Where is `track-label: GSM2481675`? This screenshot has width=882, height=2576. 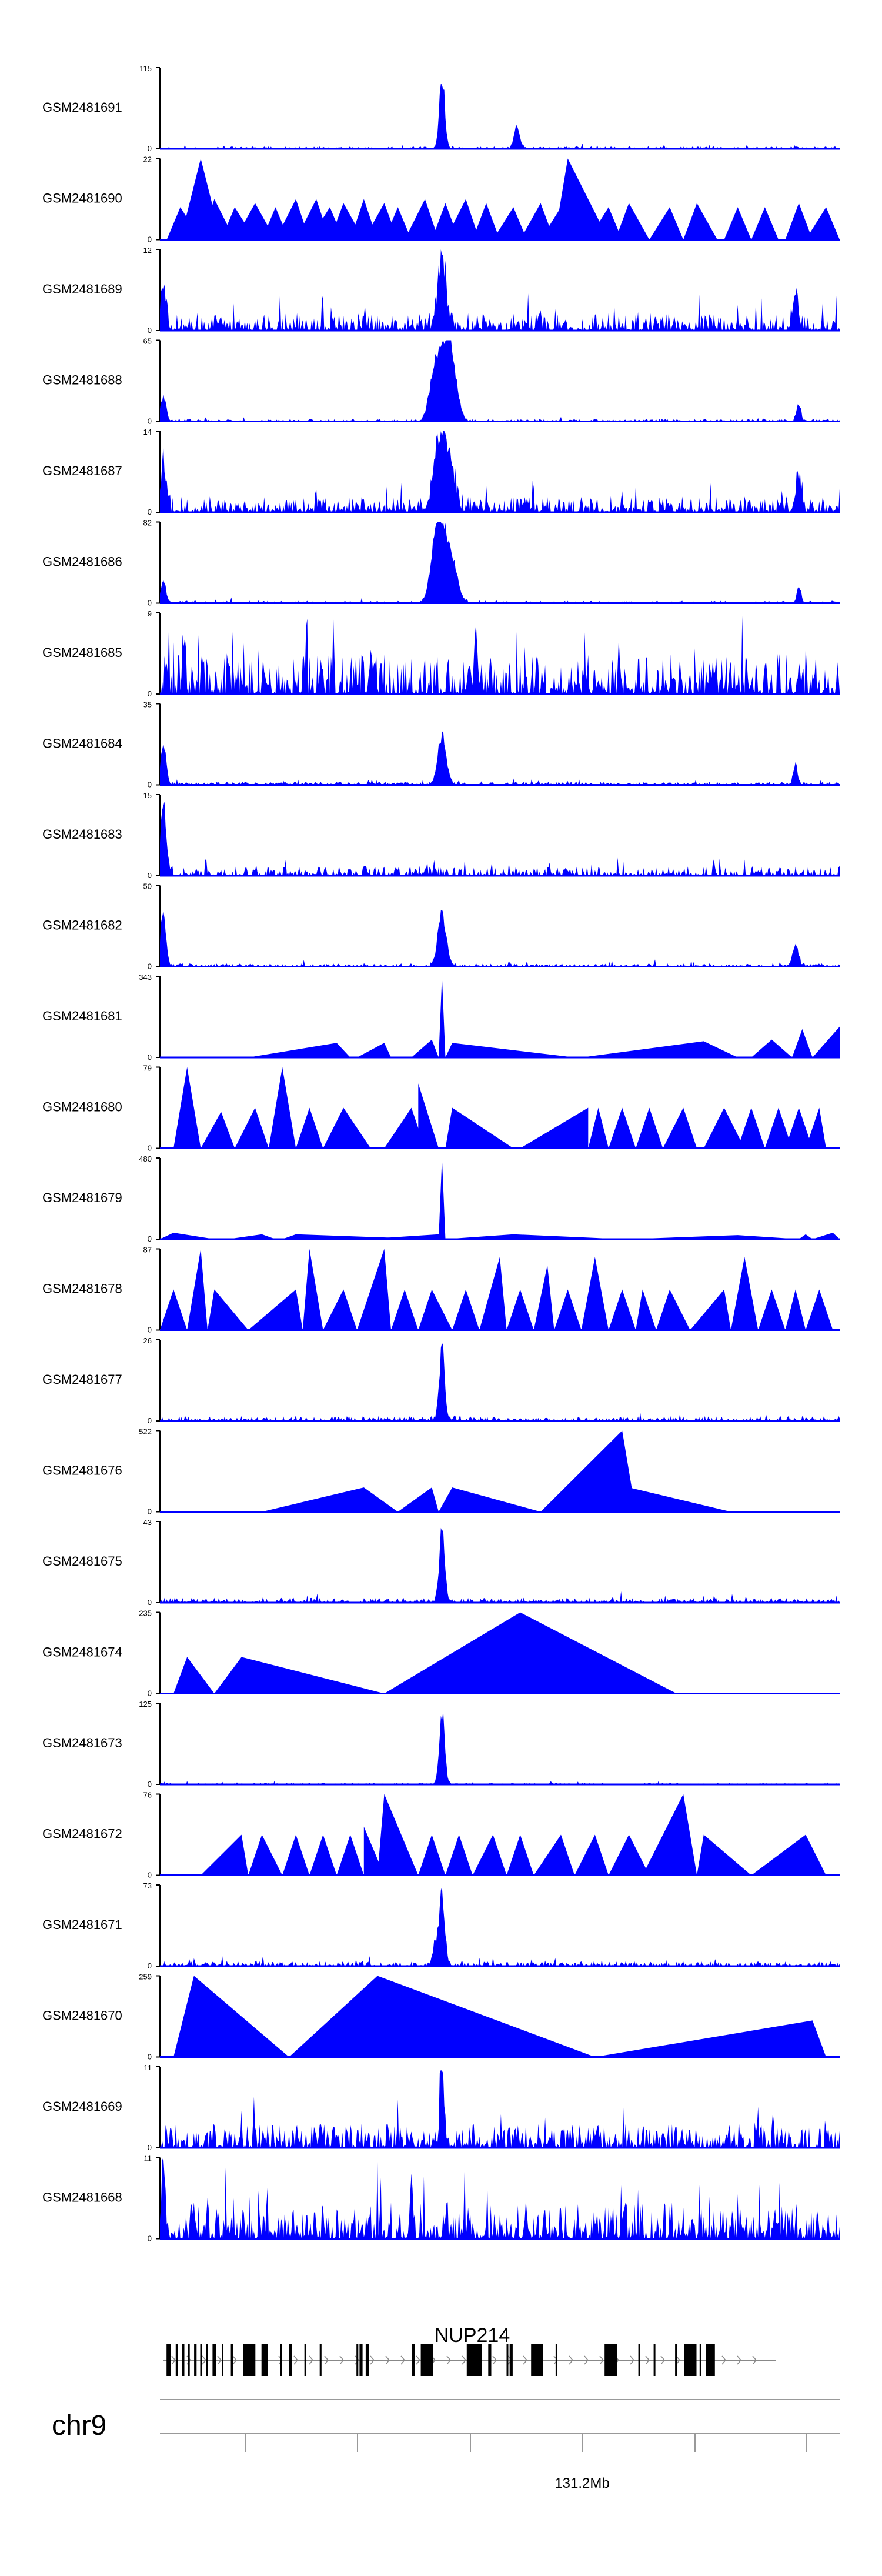 track-label: GSM2481675 is located at coordinates (82, 1561).